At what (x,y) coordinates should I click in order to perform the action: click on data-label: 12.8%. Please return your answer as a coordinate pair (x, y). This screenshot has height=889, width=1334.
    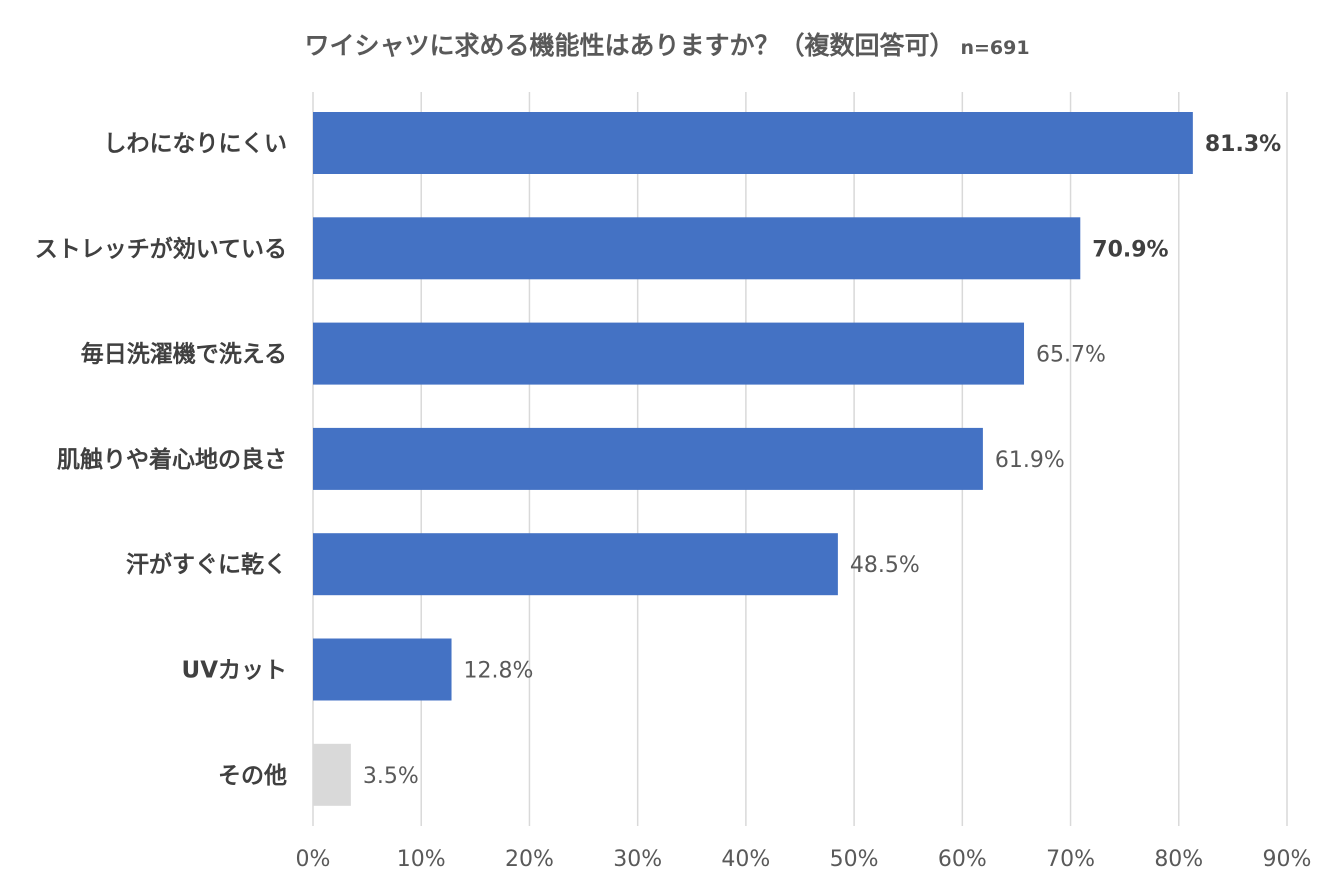
    Looking at the image, I should click on (499, 671).